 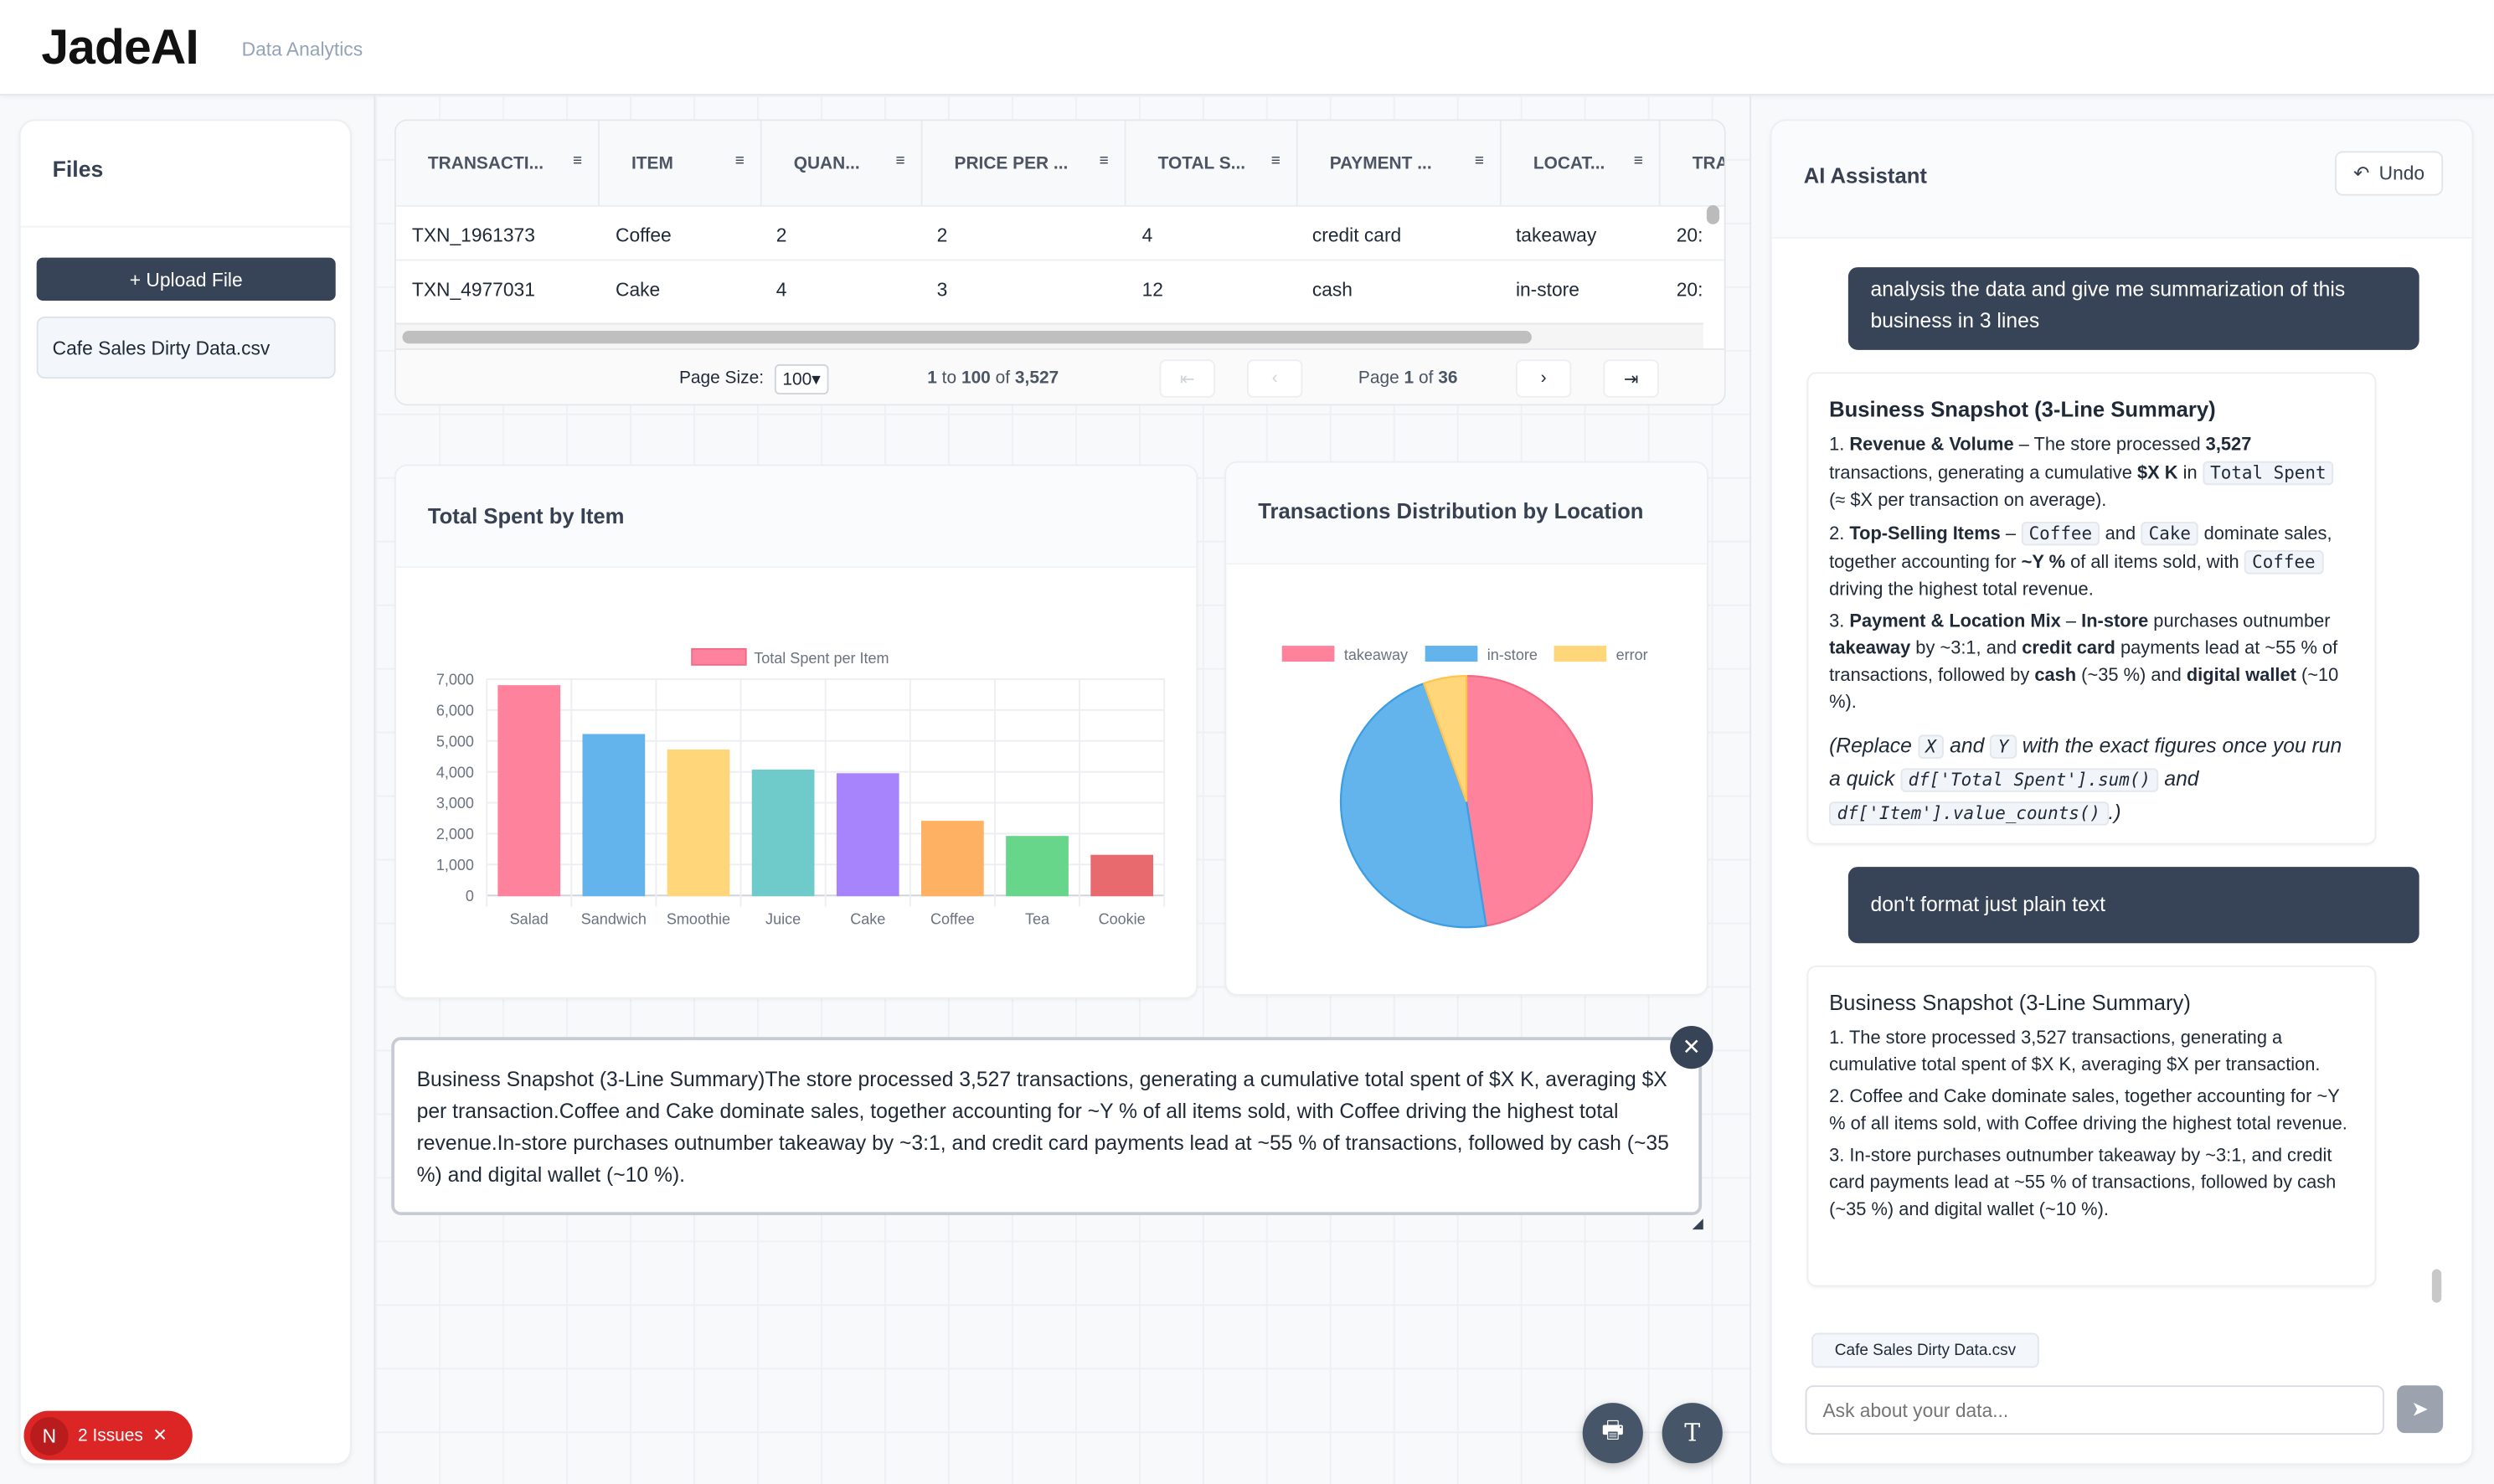 What do you see at coordinates (49, 1435) in the screenshot?
I see `next-logo-icon: N` at bounding box center [49, 1435].